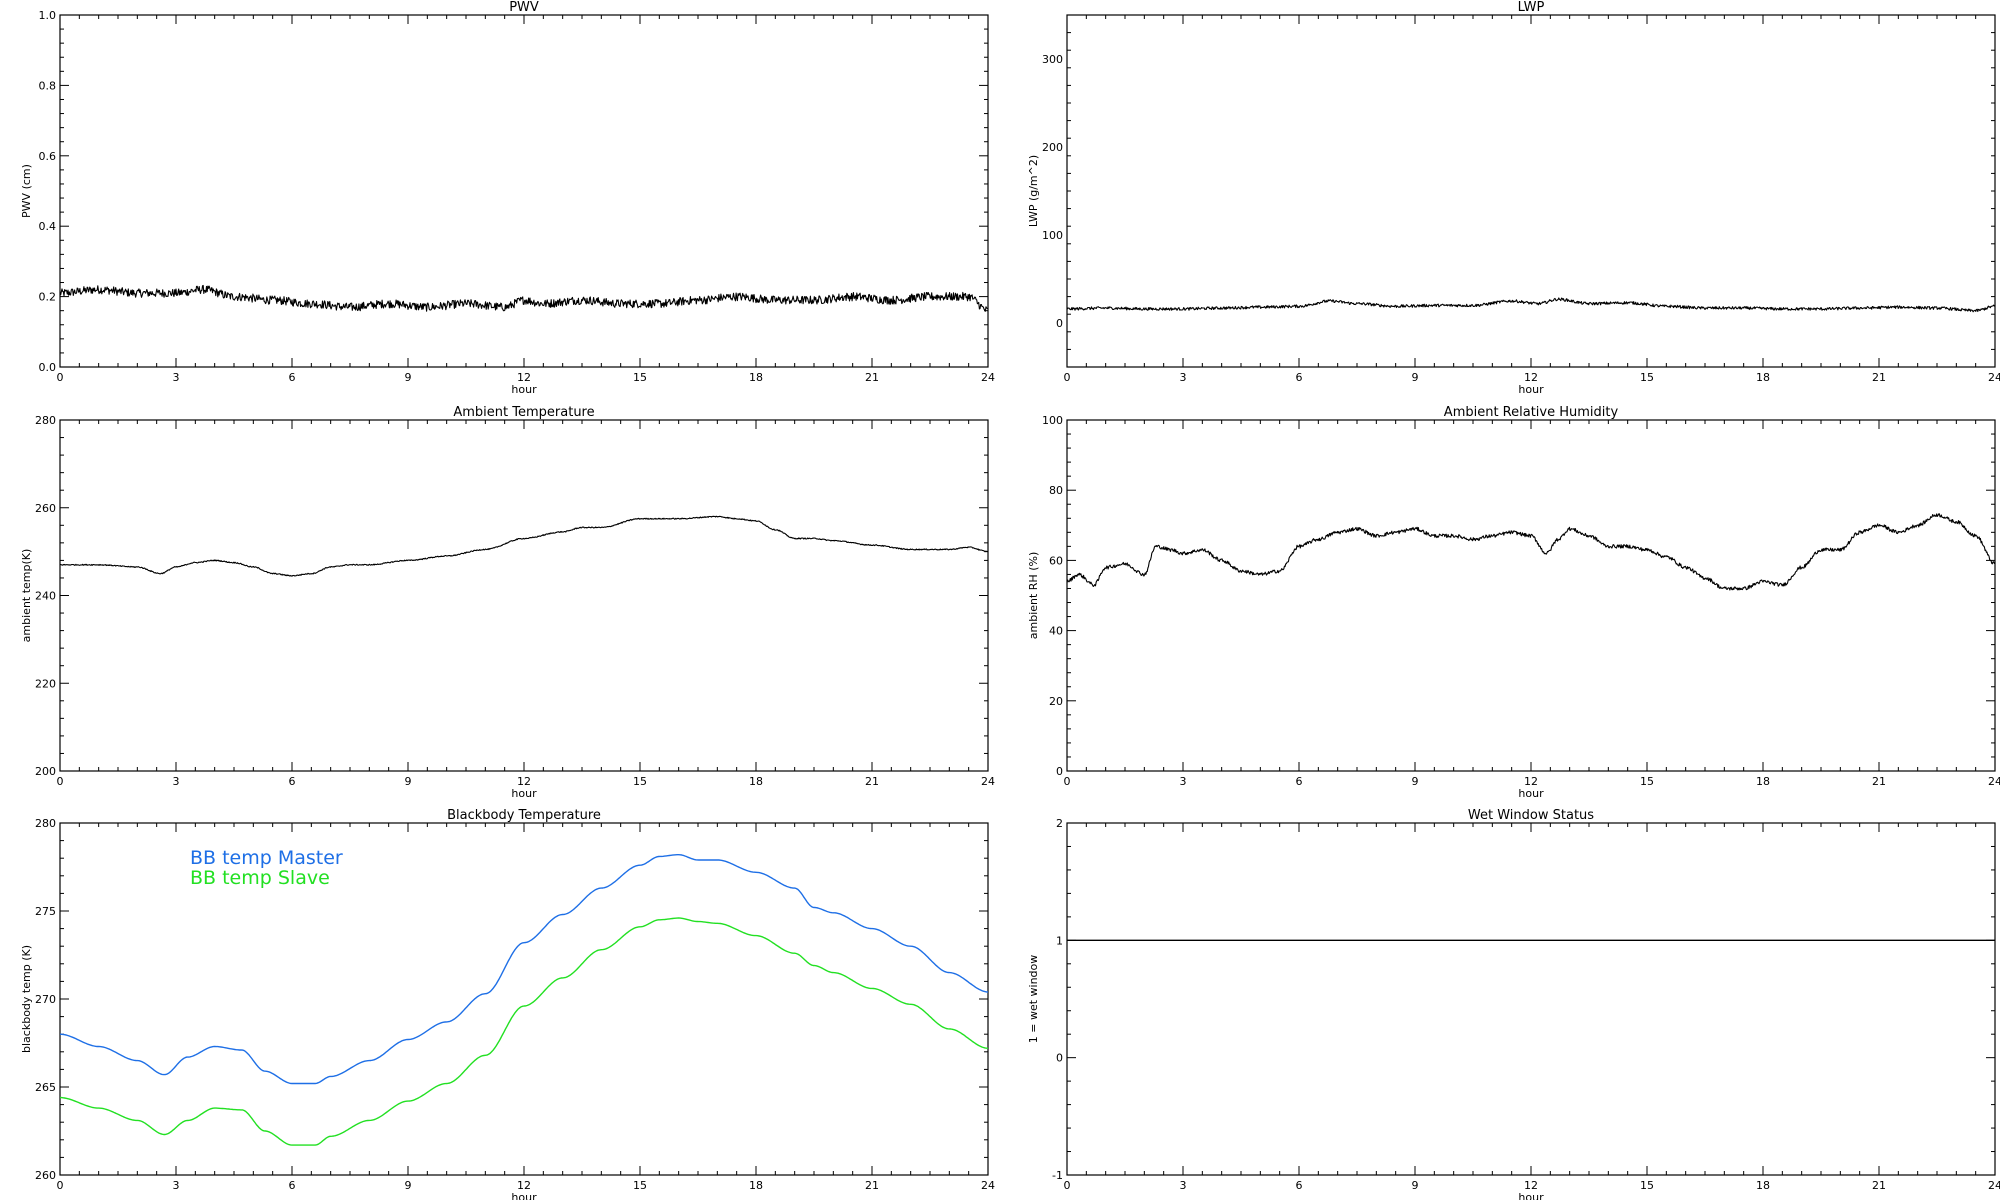 The width and height of the screenshot is (2000, 1200). What do you see at coordinates (524, 815) in the screenshot?
I see `chart-title: Blackbody Temperature` at bounding box center [524, 815].